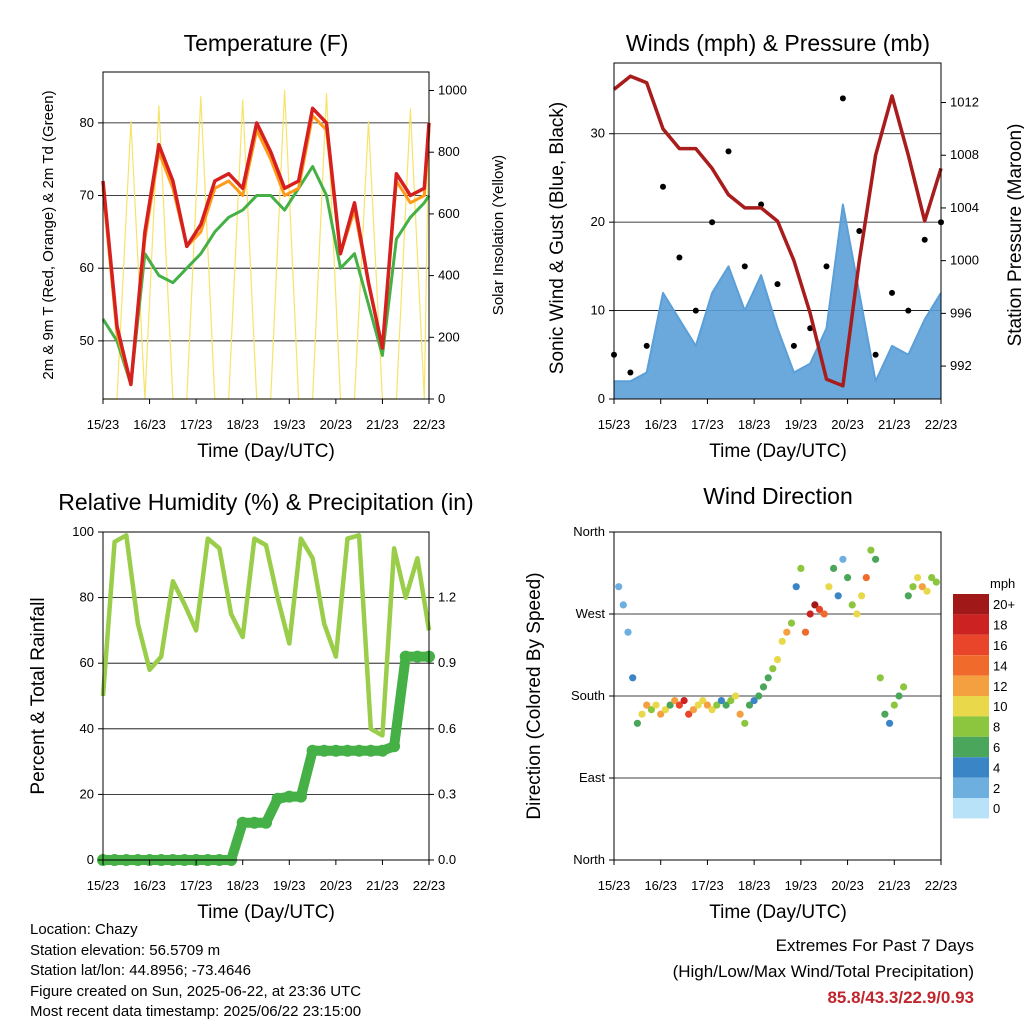  What do you see at coordinates (447, 728) in the screenshot?
I see `y2-tick-label: 0.6` at bounding box center [447, 728].